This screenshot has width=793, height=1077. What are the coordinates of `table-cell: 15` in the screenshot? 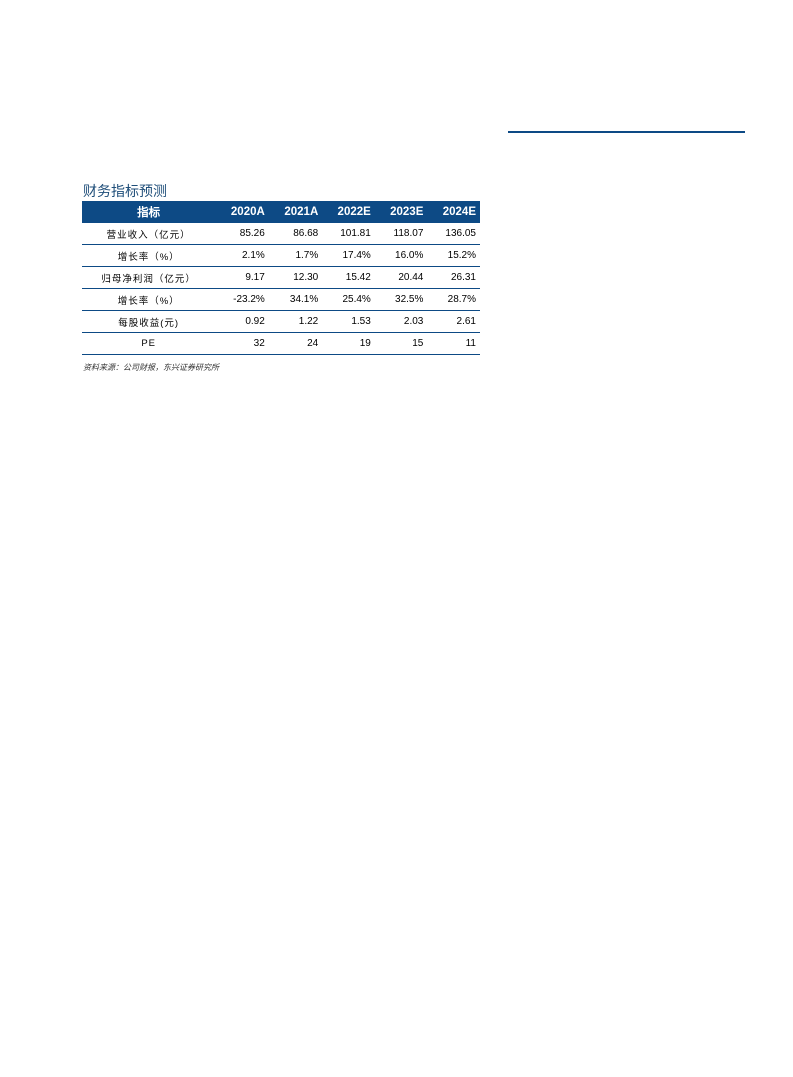 It's located at (401, 343).